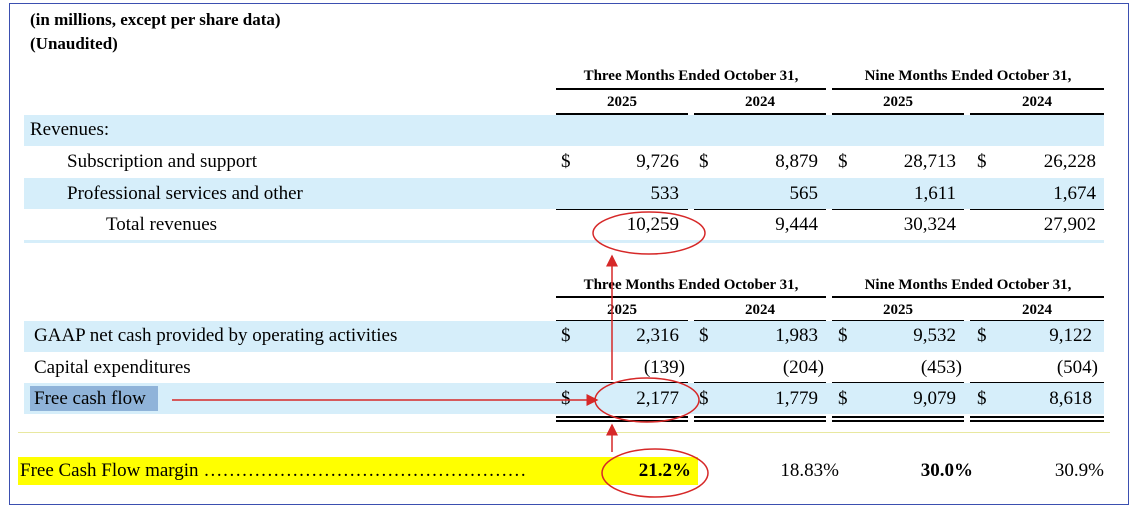 The height and width of the screenshot is (513, 1134). I want to click on cell-value: 1,674, so click(1074, 193).